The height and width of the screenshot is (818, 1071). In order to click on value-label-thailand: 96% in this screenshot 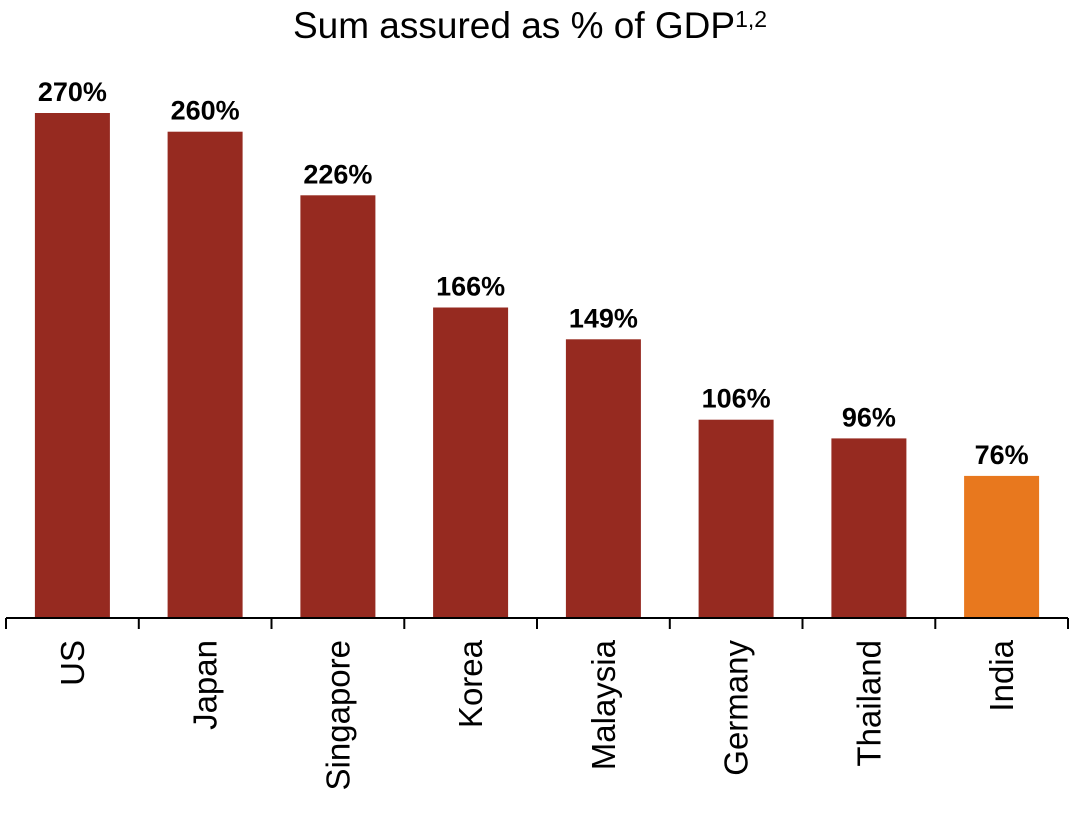, I will do `click(869, 417)`.